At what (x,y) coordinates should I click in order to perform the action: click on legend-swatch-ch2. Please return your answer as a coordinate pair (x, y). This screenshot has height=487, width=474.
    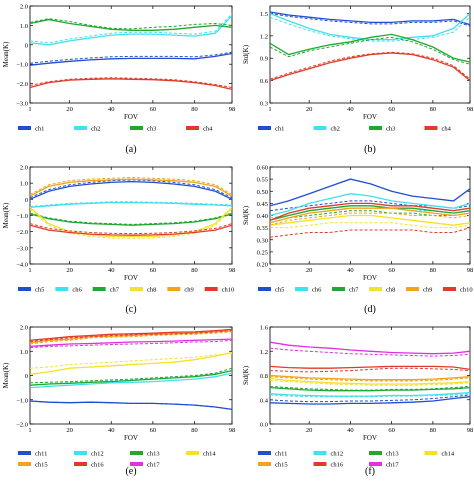
    Looking at the image, I should click on (320, 128).